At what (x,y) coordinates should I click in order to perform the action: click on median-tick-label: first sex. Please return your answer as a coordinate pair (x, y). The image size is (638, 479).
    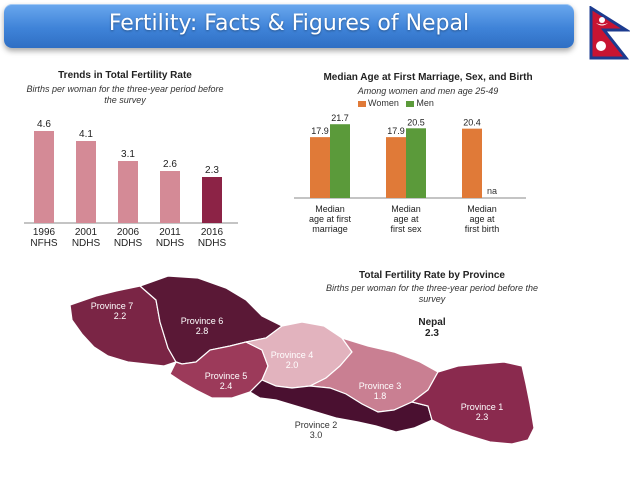
    Looking at the image, I should click on (406, 229).